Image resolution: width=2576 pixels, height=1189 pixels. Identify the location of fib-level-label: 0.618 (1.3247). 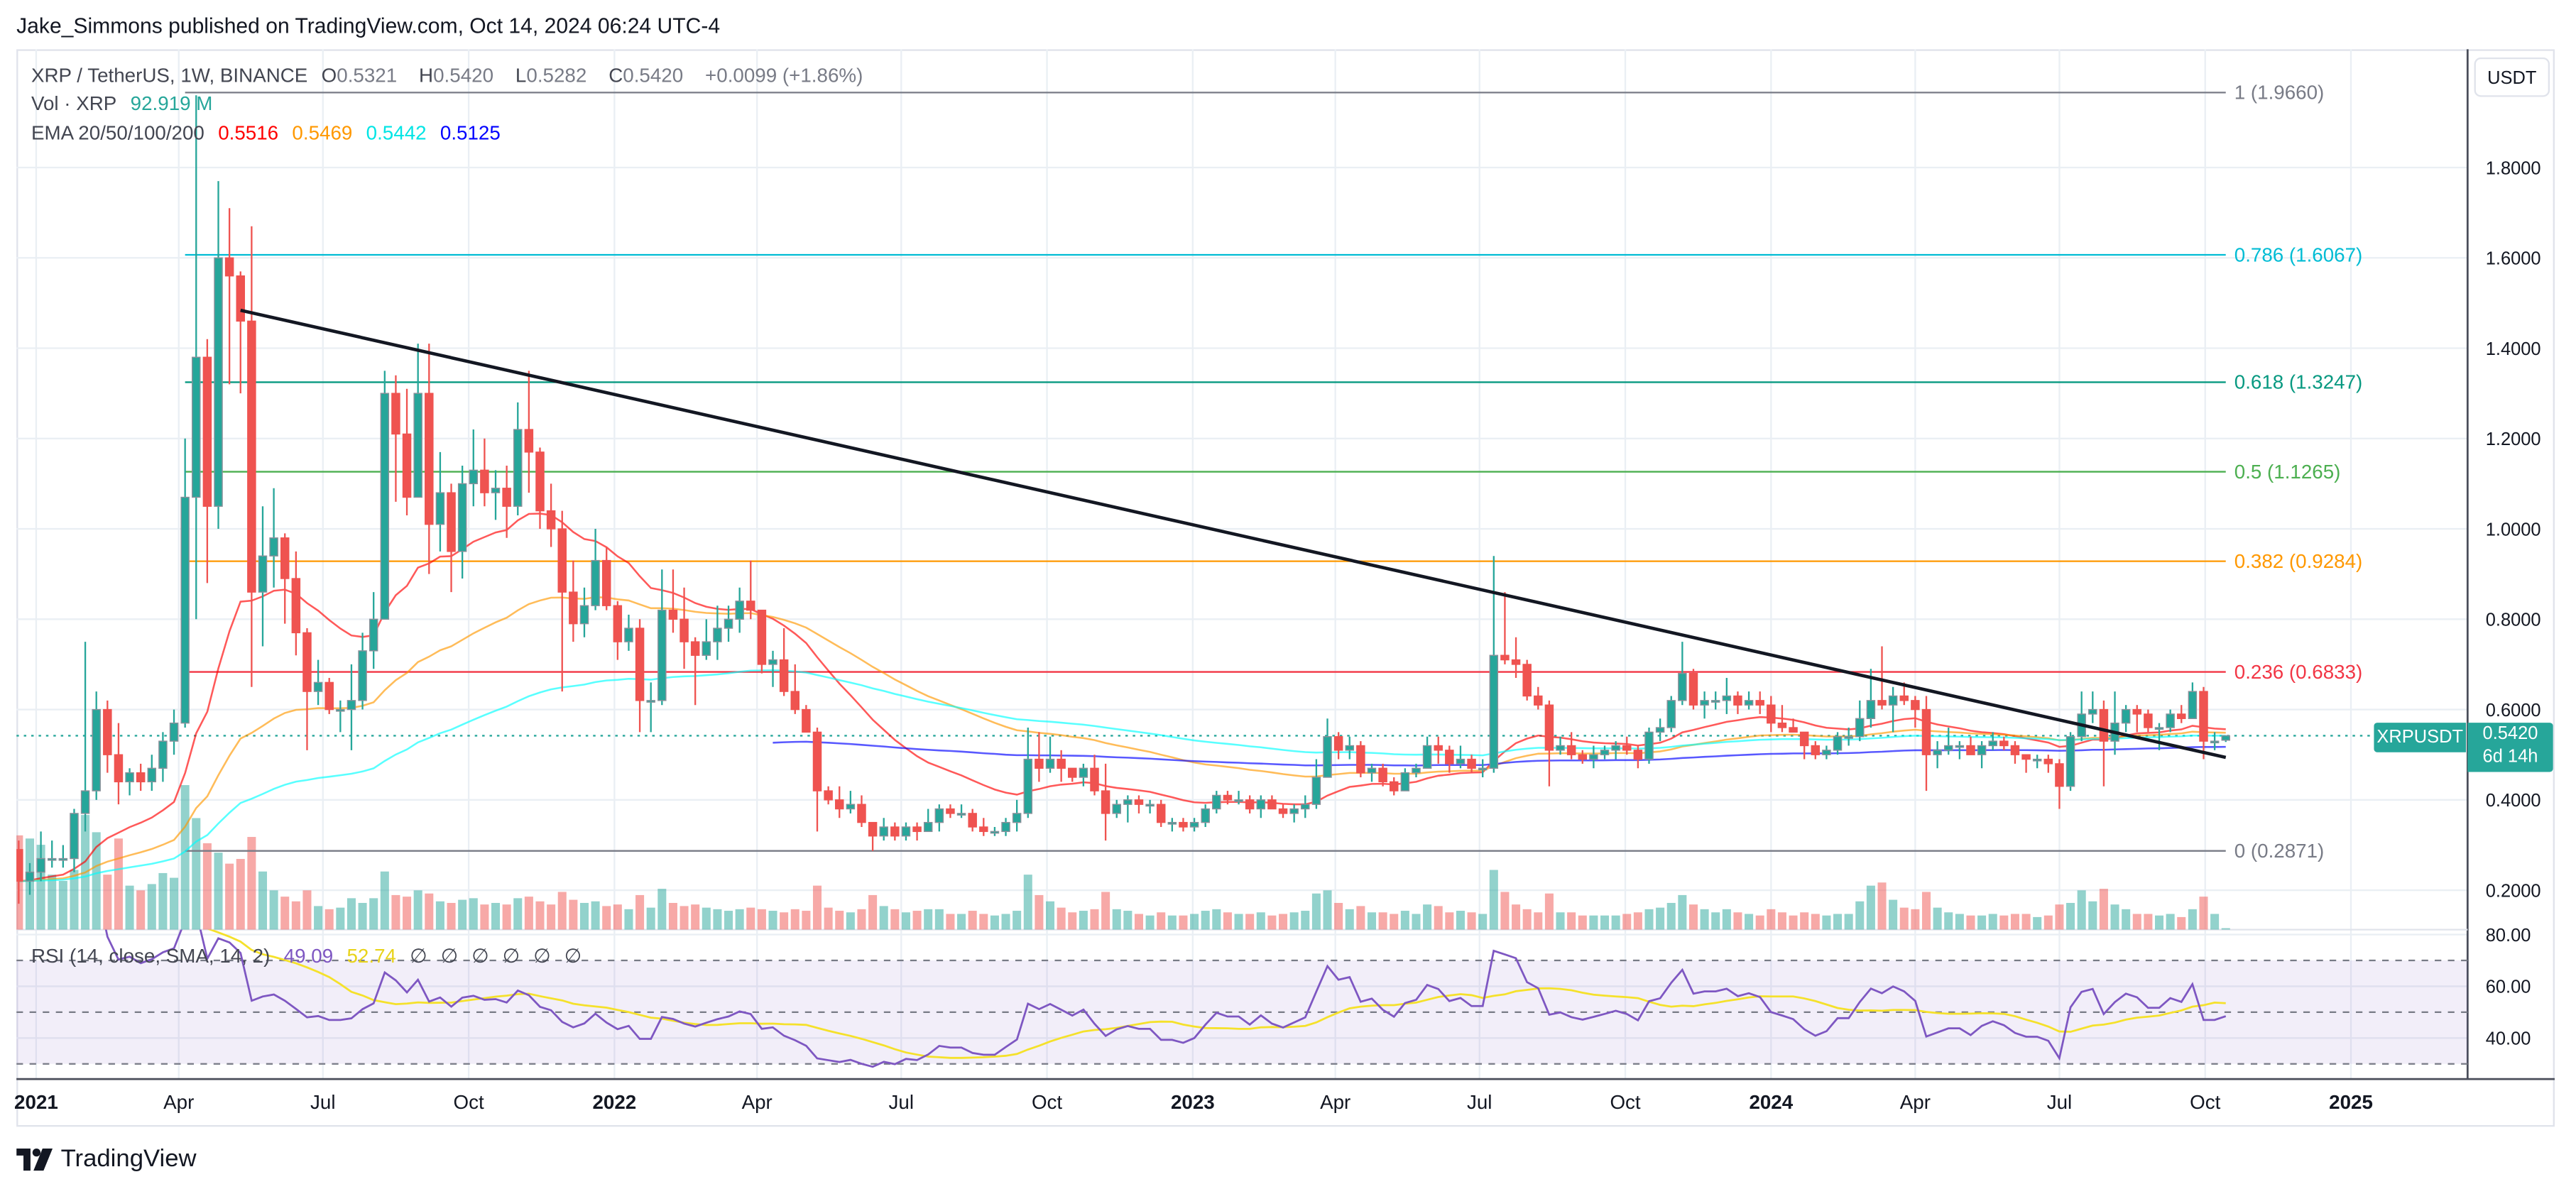
(2298, 382).